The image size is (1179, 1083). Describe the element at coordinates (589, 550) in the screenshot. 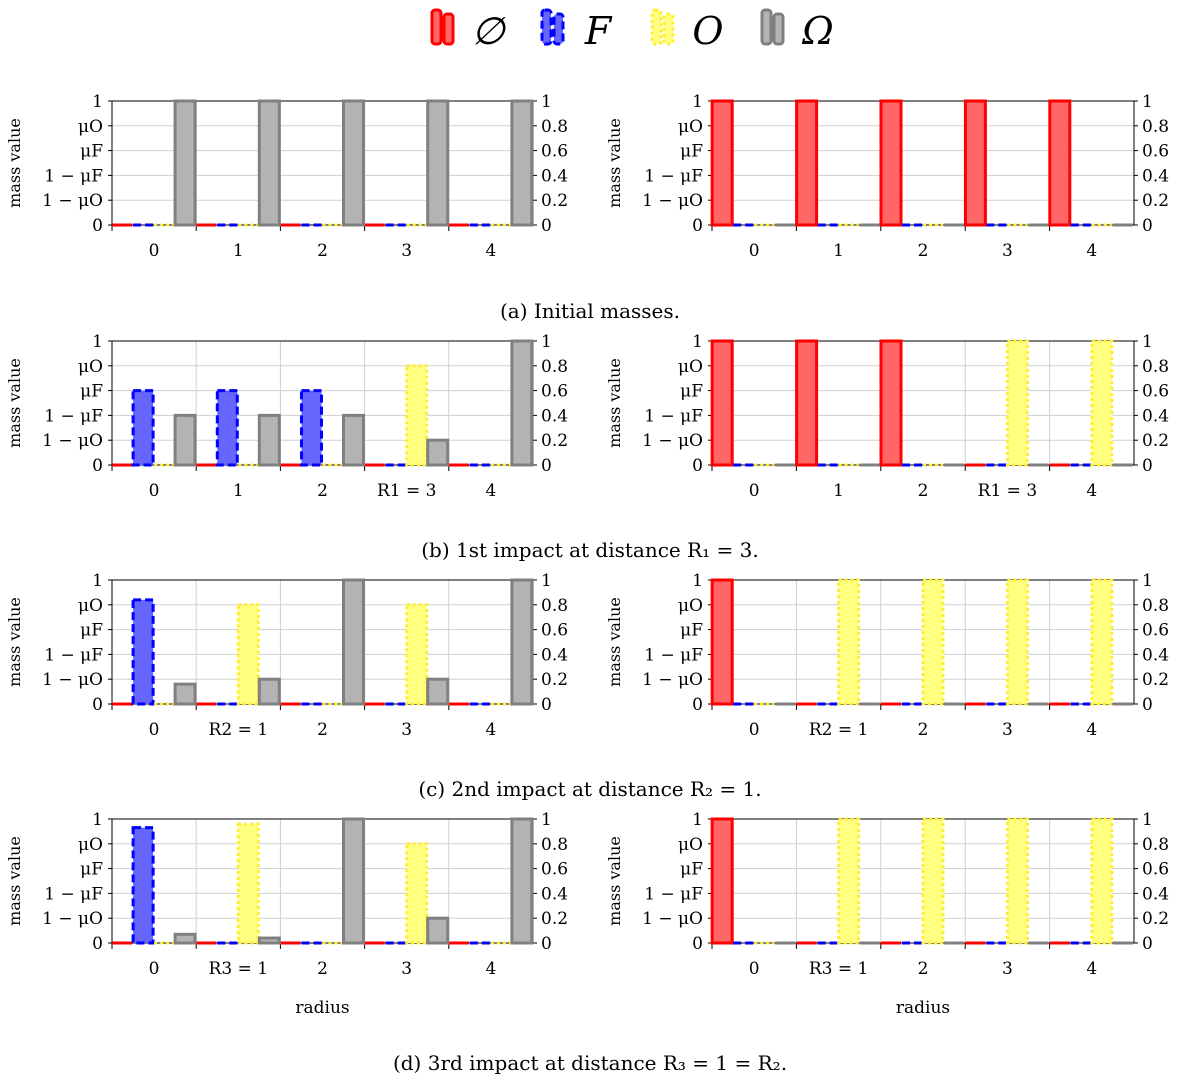

I see `subfigure-caption: (b) 1st impact at distance R₁ = 3.` at that location.